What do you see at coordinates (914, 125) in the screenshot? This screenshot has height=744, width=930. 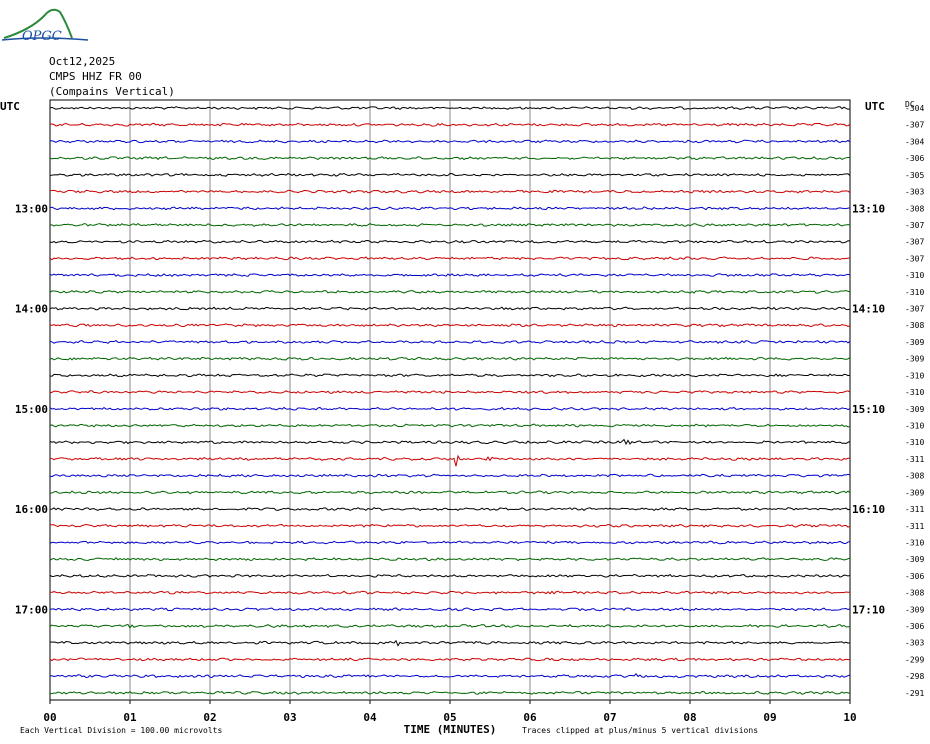 I see `dc-offset-1: -307` at bounding box center [914, 125].